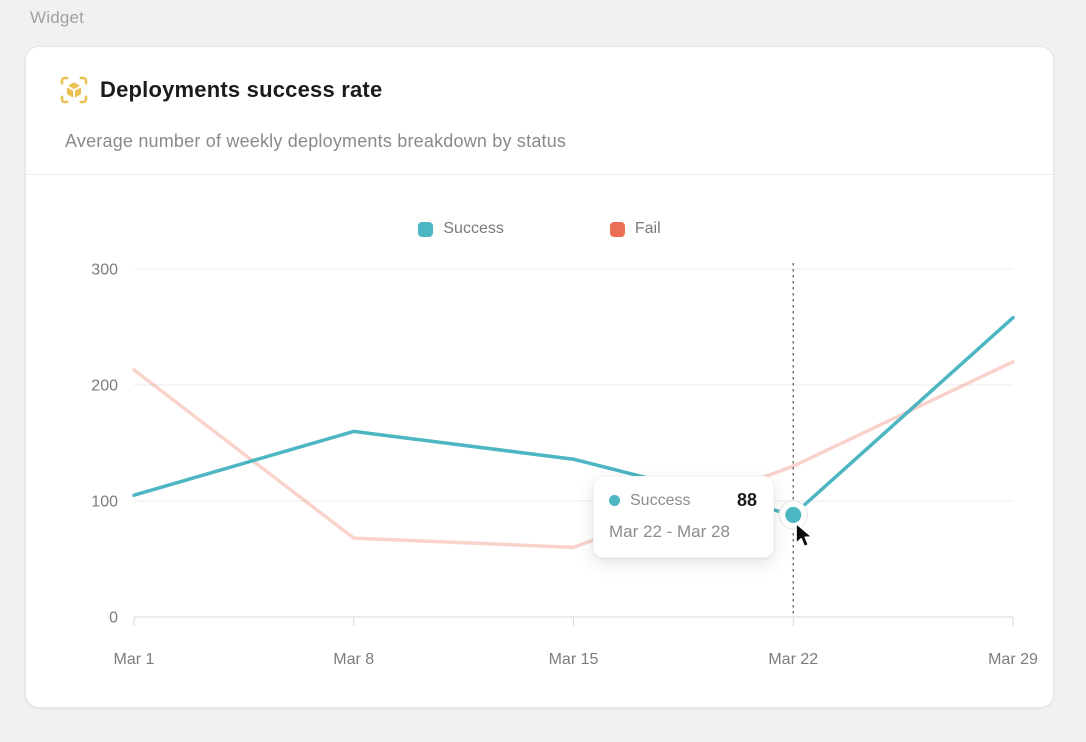 The image size is (1086, 742). Describe the element at coordinates (539, 174) in the screenshot. I see `header-divider` at that location.